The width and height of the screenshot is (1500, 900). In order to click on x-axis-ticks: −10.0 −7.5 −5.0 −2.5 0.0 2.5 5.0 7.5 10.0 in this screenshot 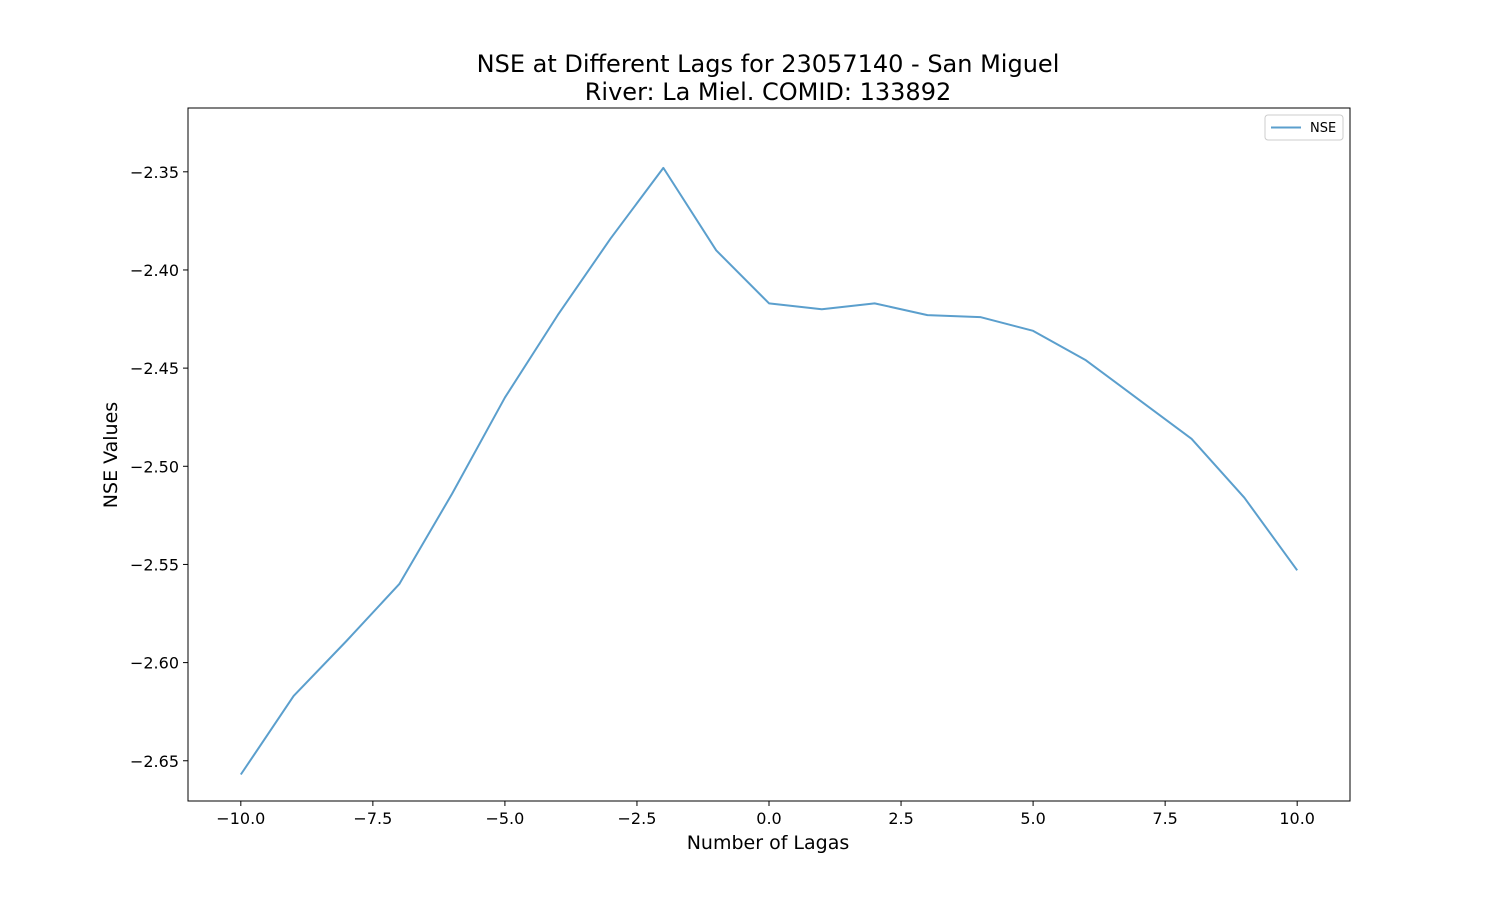, I will do `click(765, 814)`.